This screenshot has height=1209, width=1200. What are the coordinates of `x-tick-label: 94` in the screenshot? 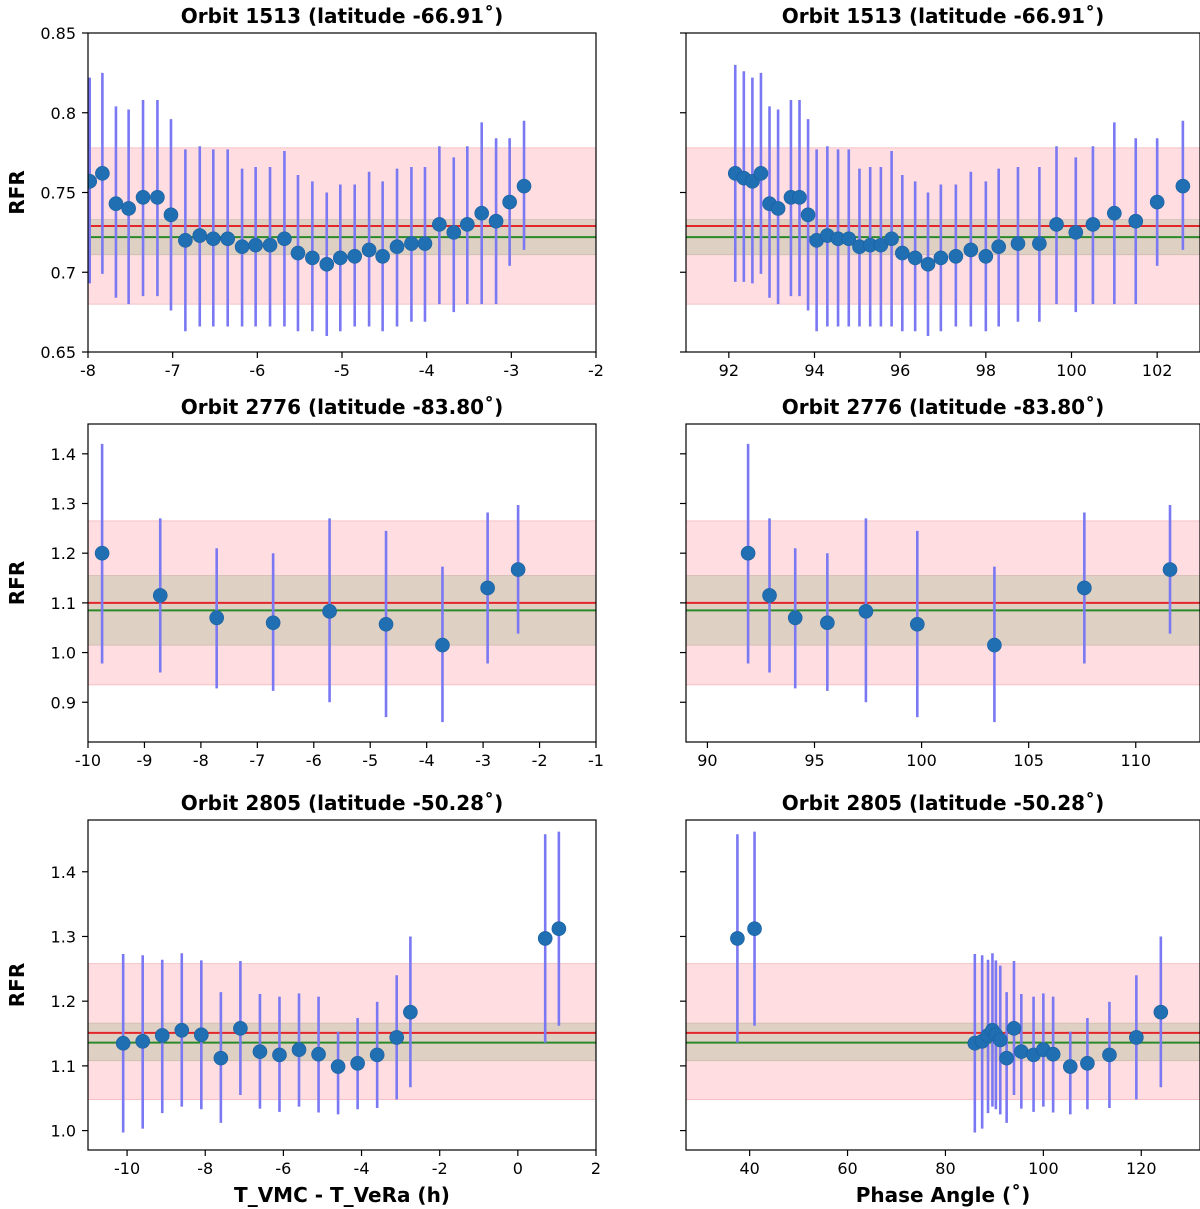 It's located at (814, 370).